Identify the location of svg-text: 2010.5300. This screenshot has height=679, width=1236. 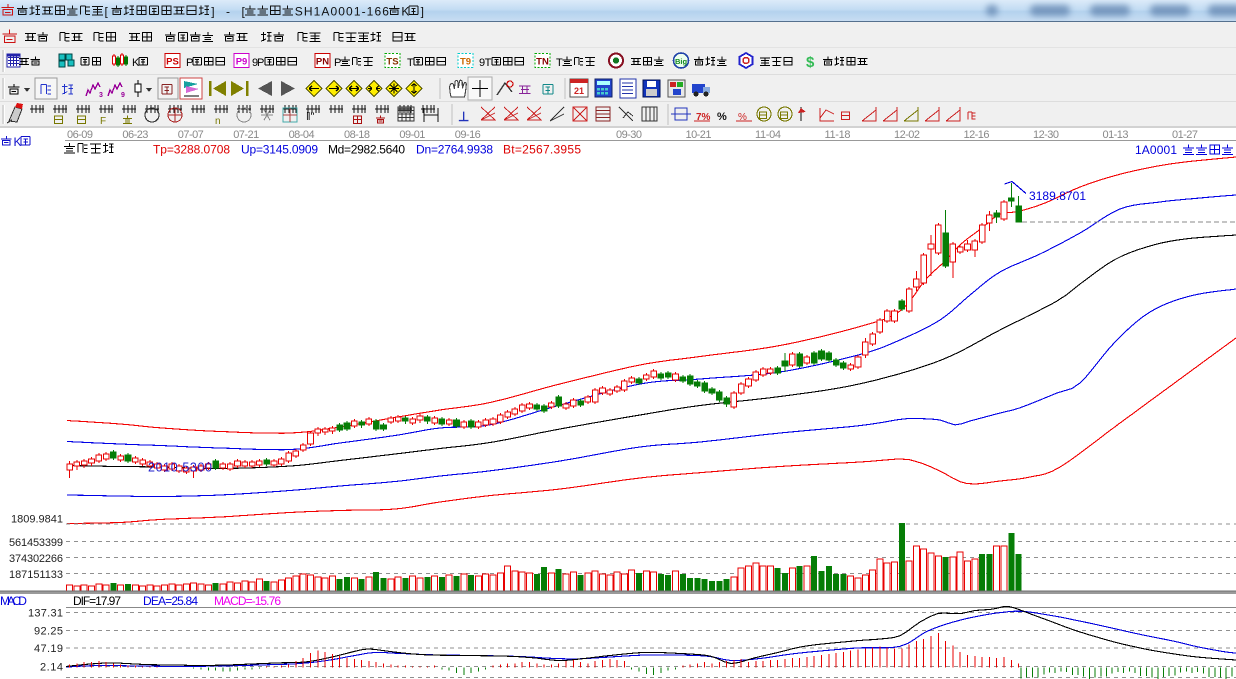
(180, 468).